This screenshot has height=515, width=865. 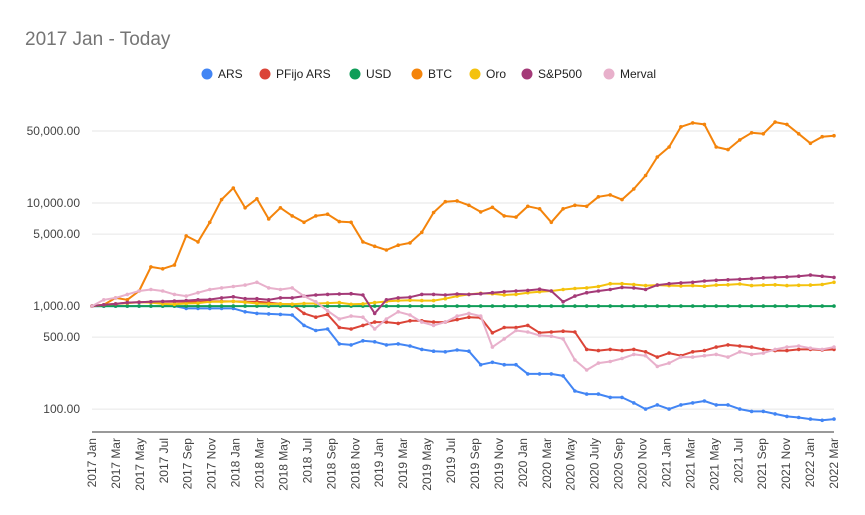 I want to click on y-tick-label: 500.00, so click(x=61, y=337).